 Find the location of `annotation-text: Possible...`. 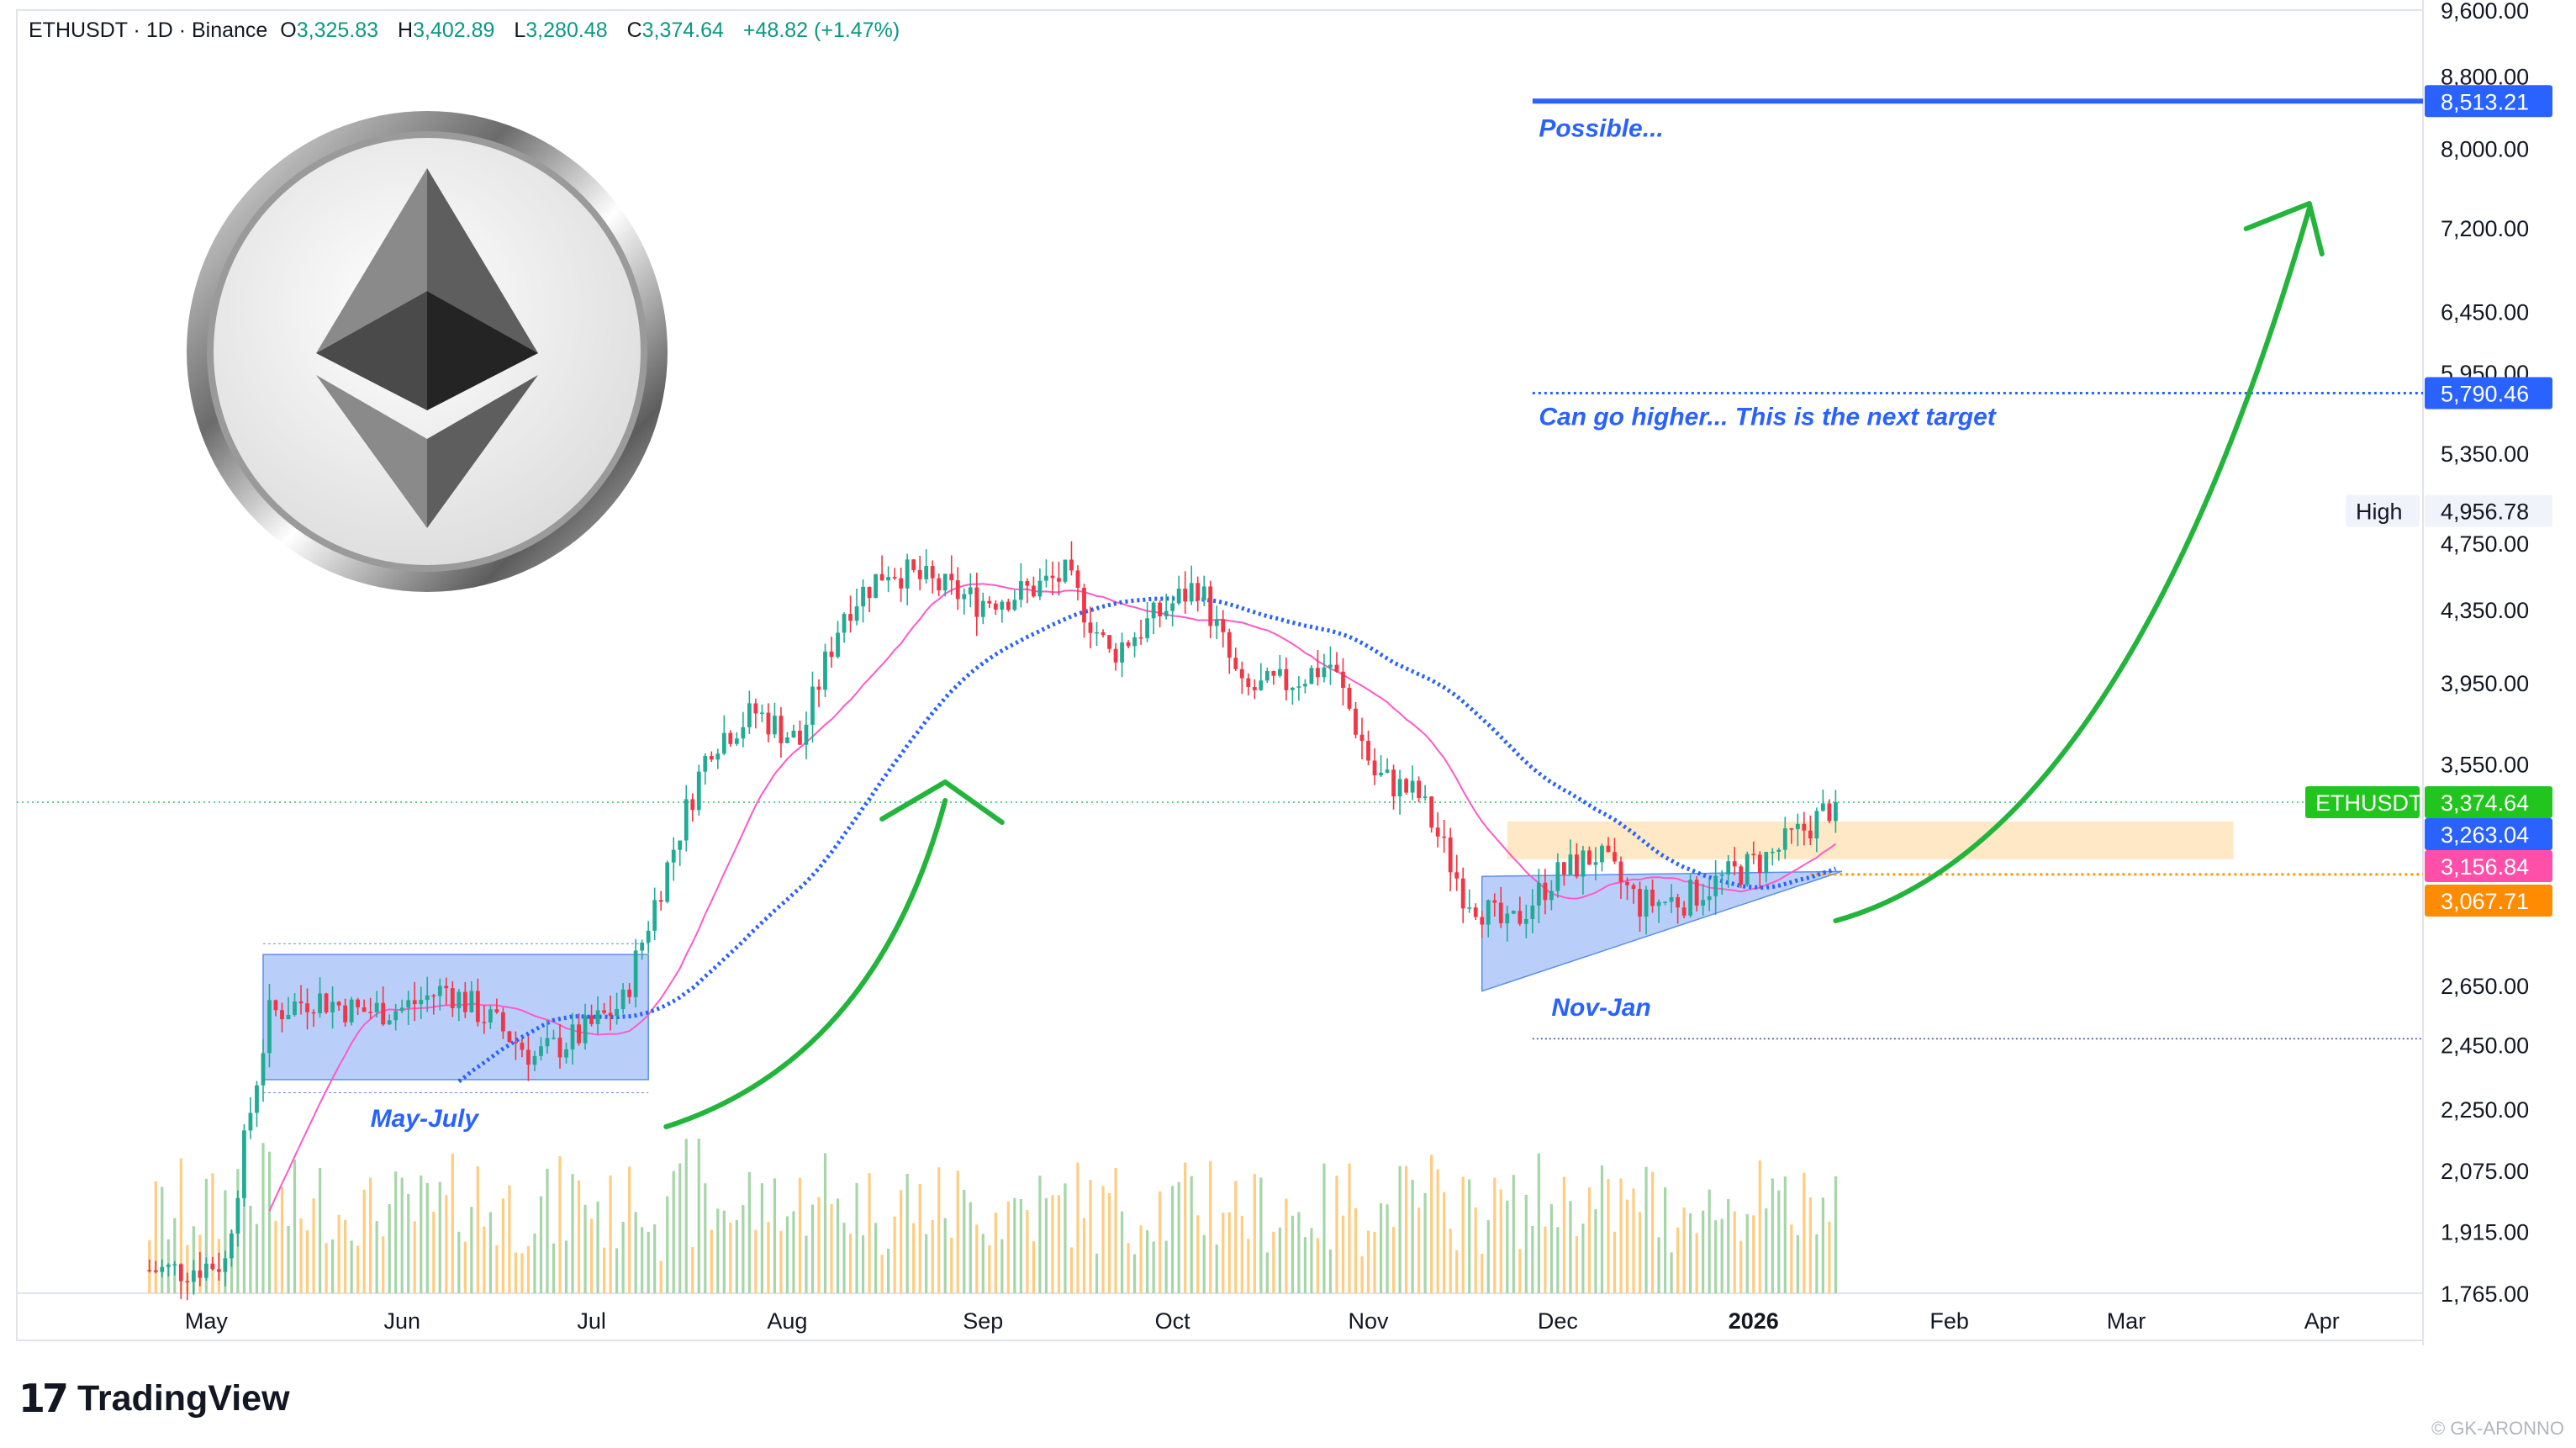

annotation-text: Possible... is located at coordinates (1601, 128).